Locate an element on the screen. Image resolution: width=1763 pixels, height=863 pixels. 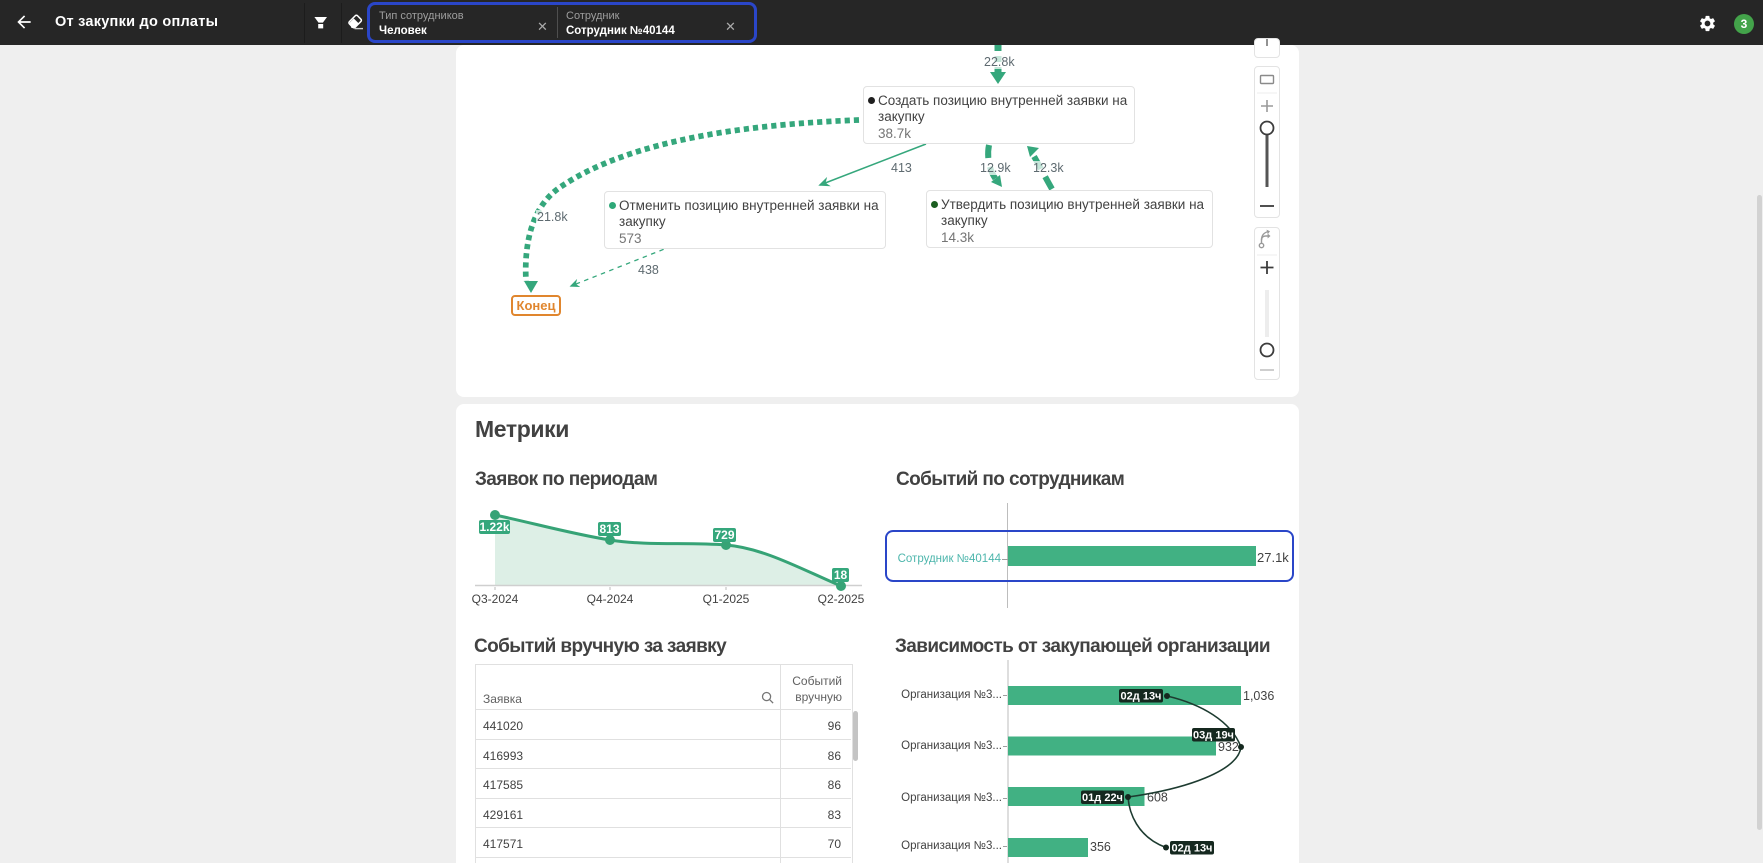
svg-text: 356 is located at coordinates (1100, 847).